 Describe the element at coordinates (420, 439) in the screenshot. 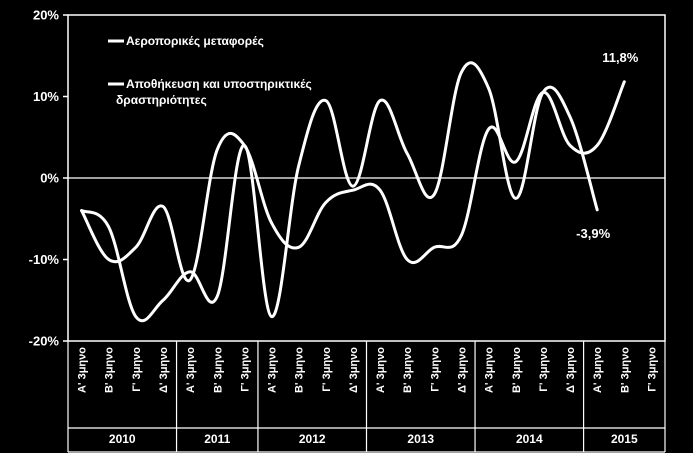

I see `year-label: 2013` at that location.